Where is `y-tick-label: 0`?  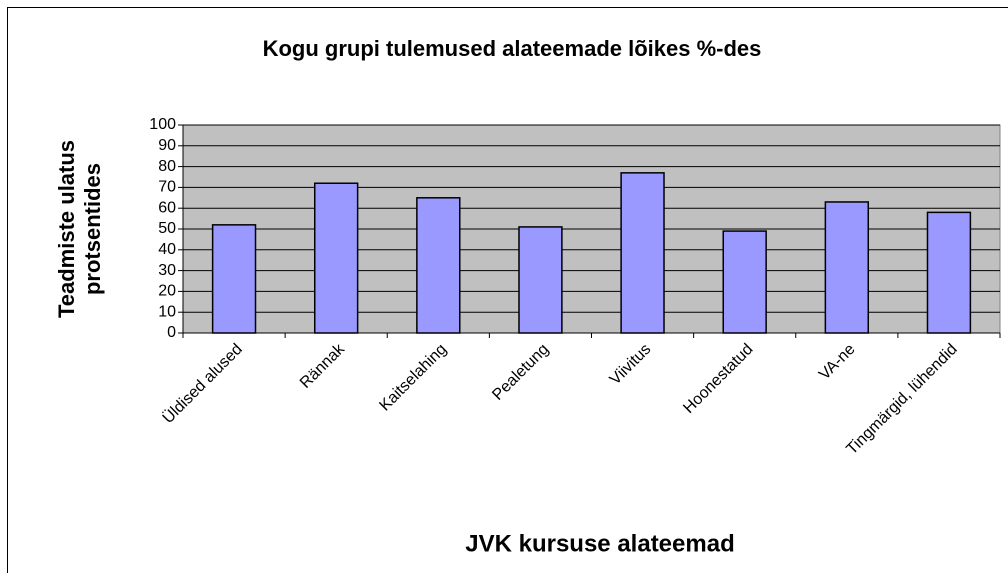
y-tick-label: 0 is located at coordinates (171, 332).